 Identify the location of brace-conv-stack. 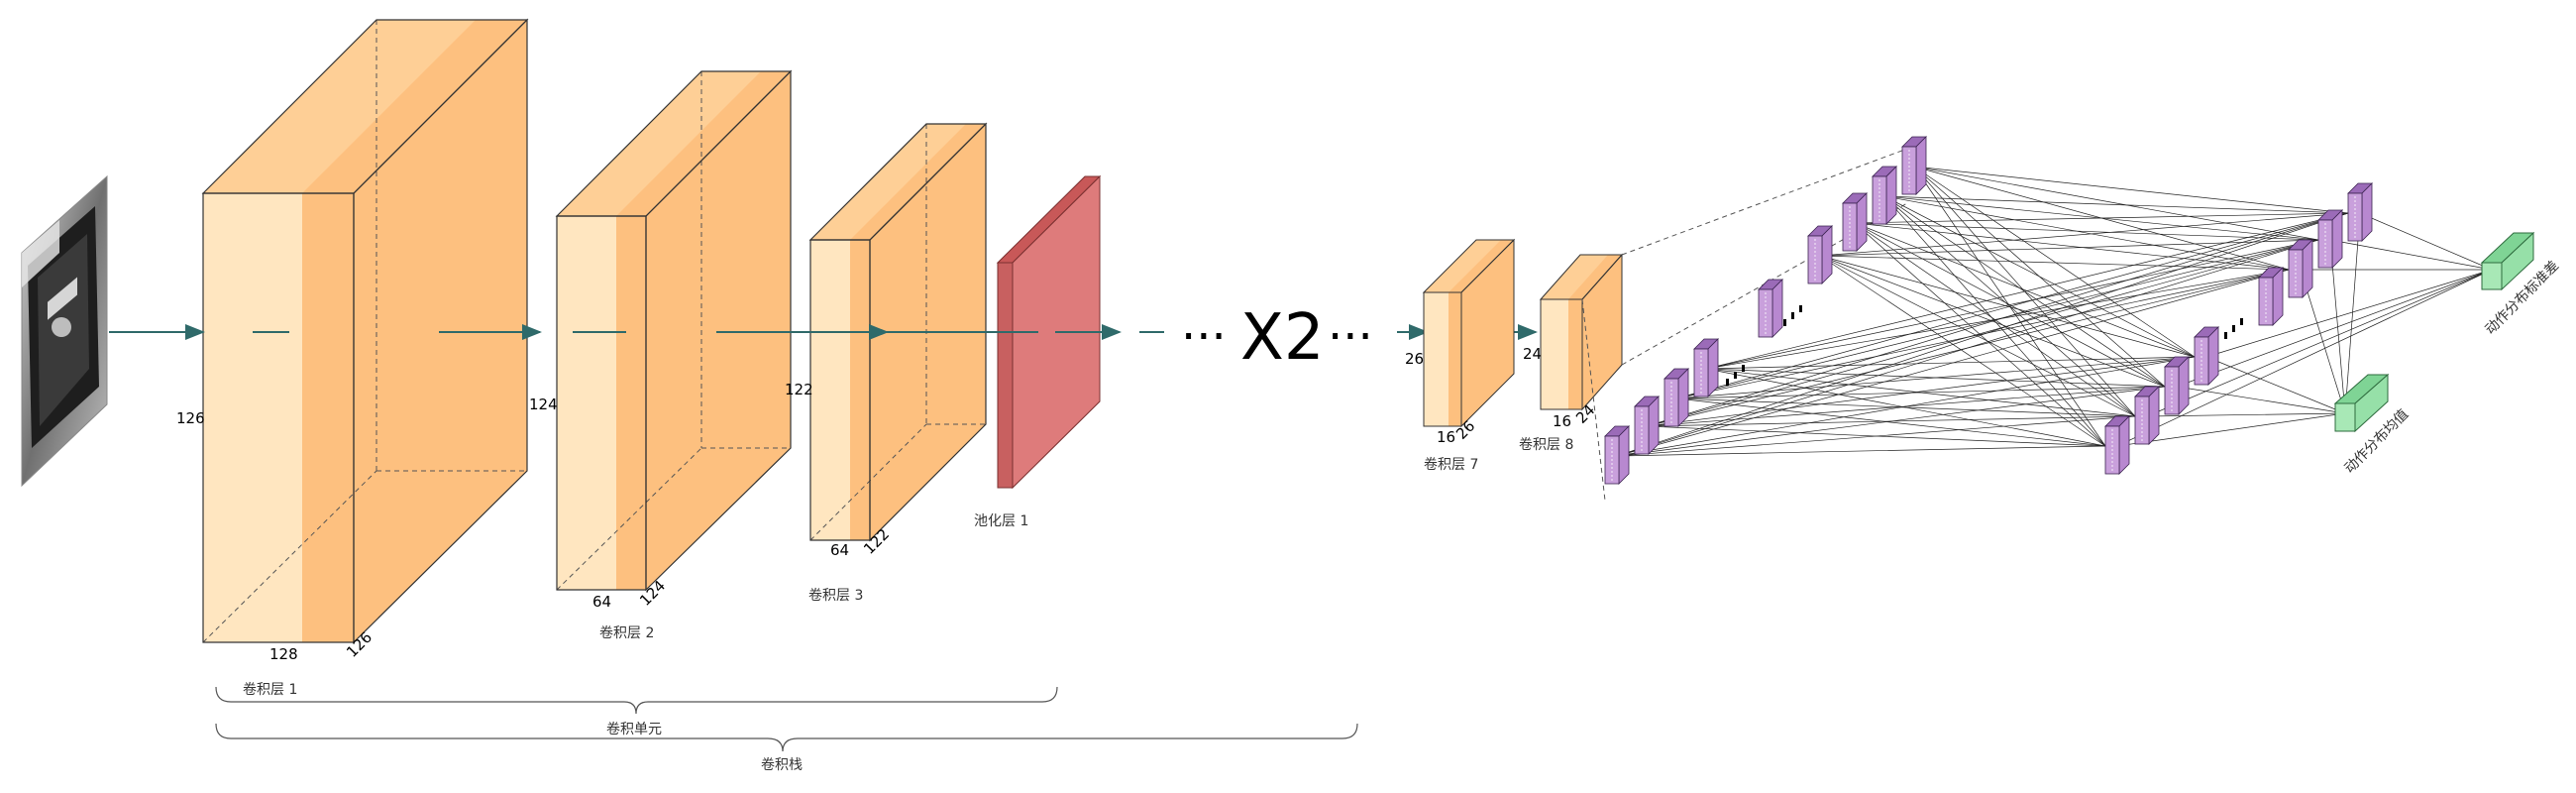
(786, 737).